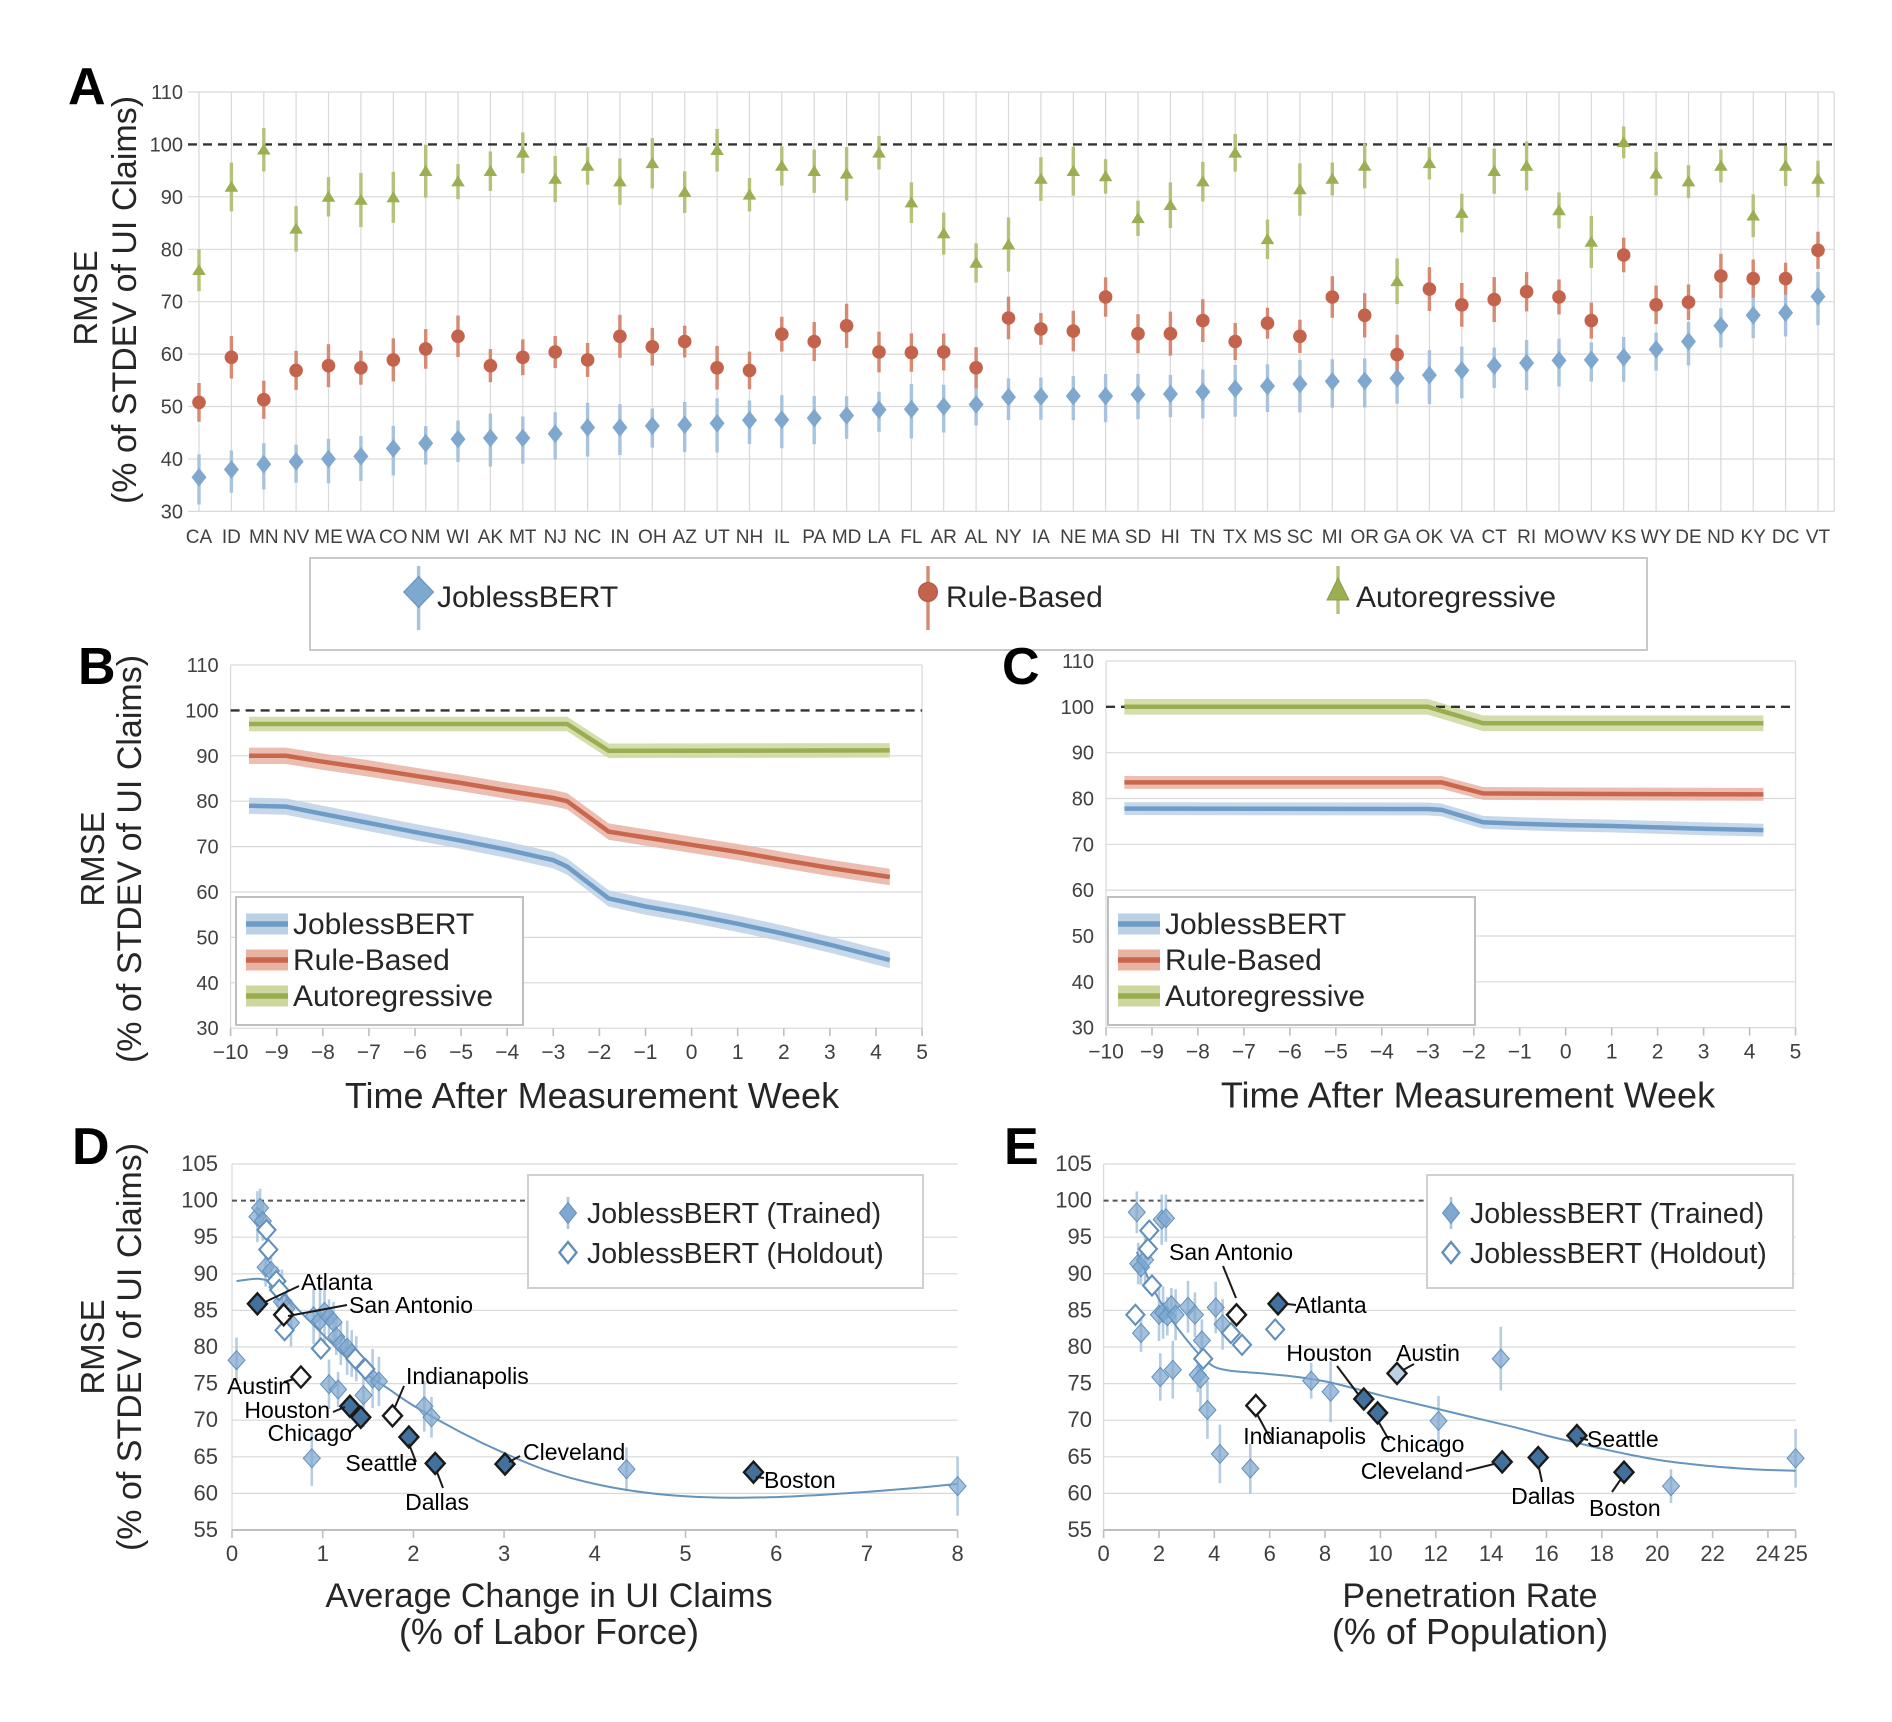 This screenshot has height=1722, width=1892. What do you see at coordinates (426, 537) in the screenshot?
I see `svg-text: NM` at bounding box center [426, 537].